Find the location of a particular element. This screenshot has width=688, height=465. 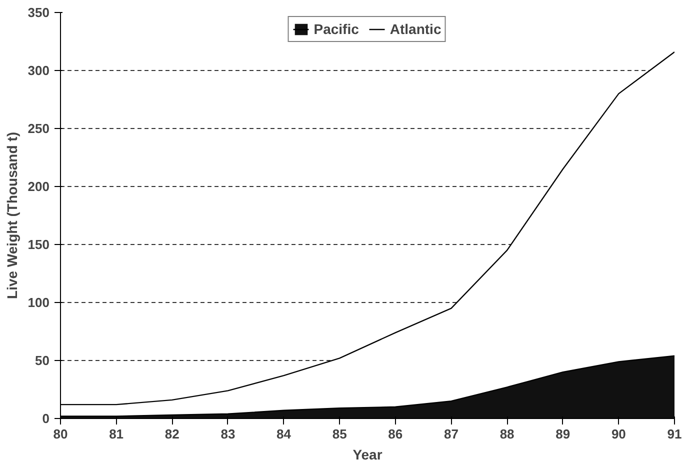

legend-label: Pacific is located at coordinates (336, 29).